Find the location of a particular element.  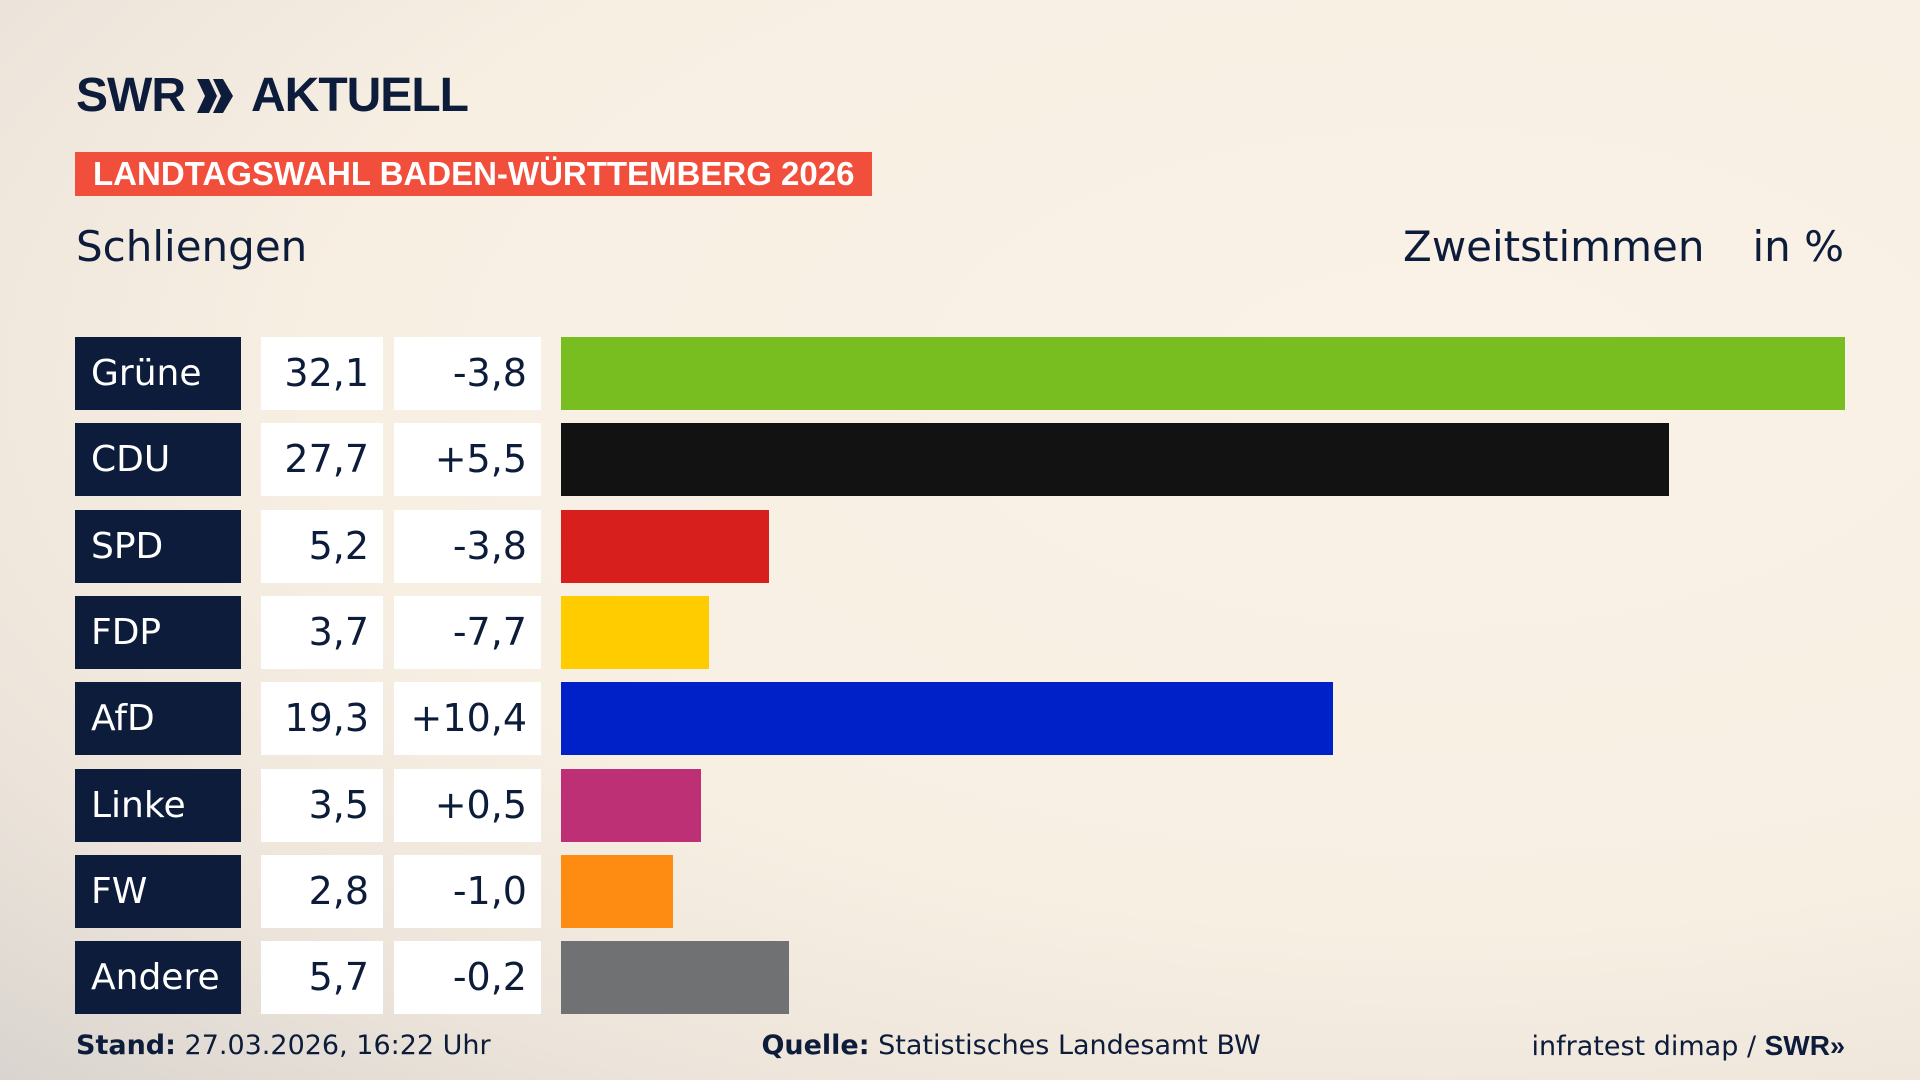

value-label: 3,5 is located at coordinates (322, 805).